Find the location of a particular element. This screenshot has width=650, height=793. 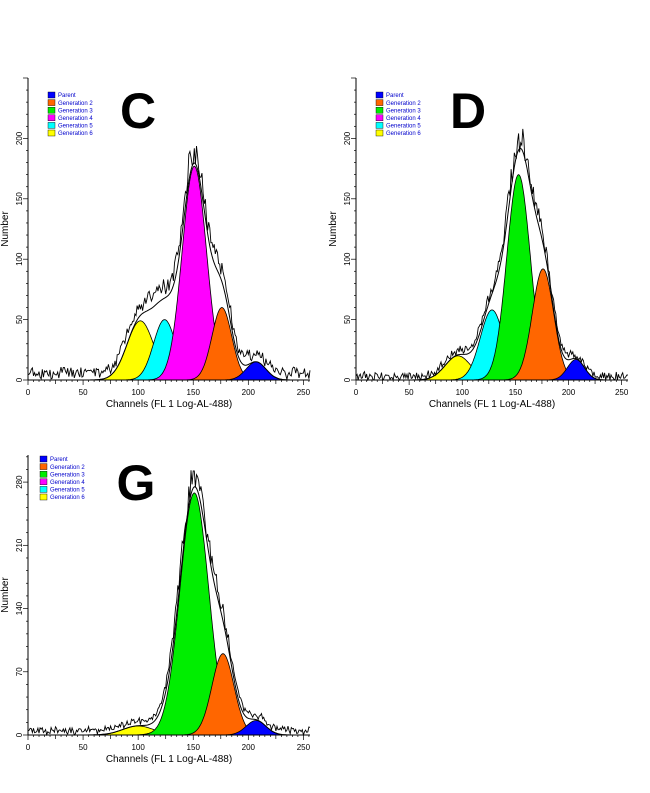

panel-letter: C is located at coordinates (138, 111).